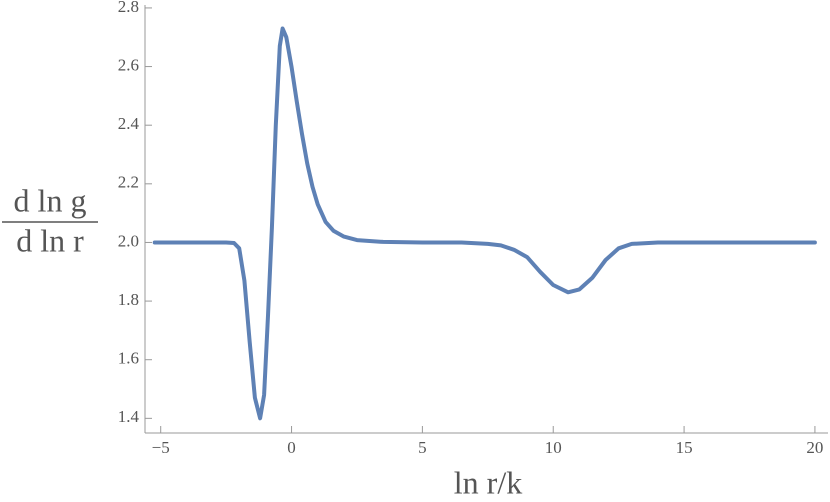 The height and width of the screenshot is (502, 830). Describe the element at coordinates (50, 200) in the screenshot. I see `y-label-numerator: d ln g` at that location.